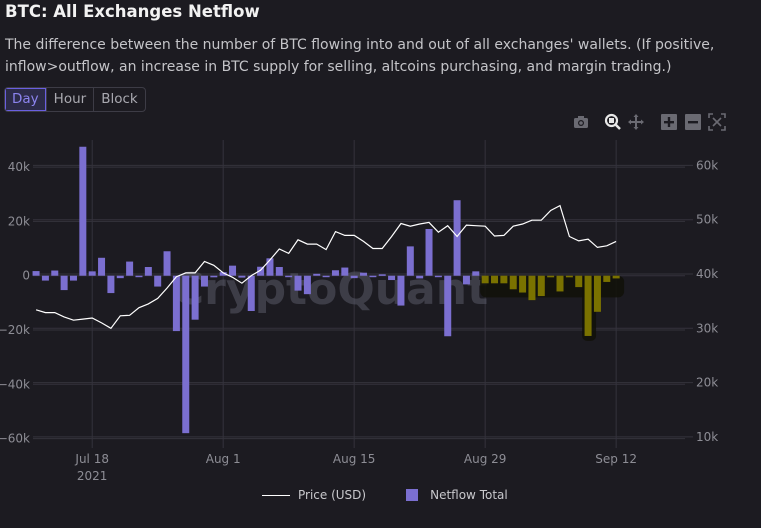  What do you see at coordinates (132, 11) in the screenshot?
I see `page-title: BTC: All Exchanges Netflow` at bounding box center [132, 11].